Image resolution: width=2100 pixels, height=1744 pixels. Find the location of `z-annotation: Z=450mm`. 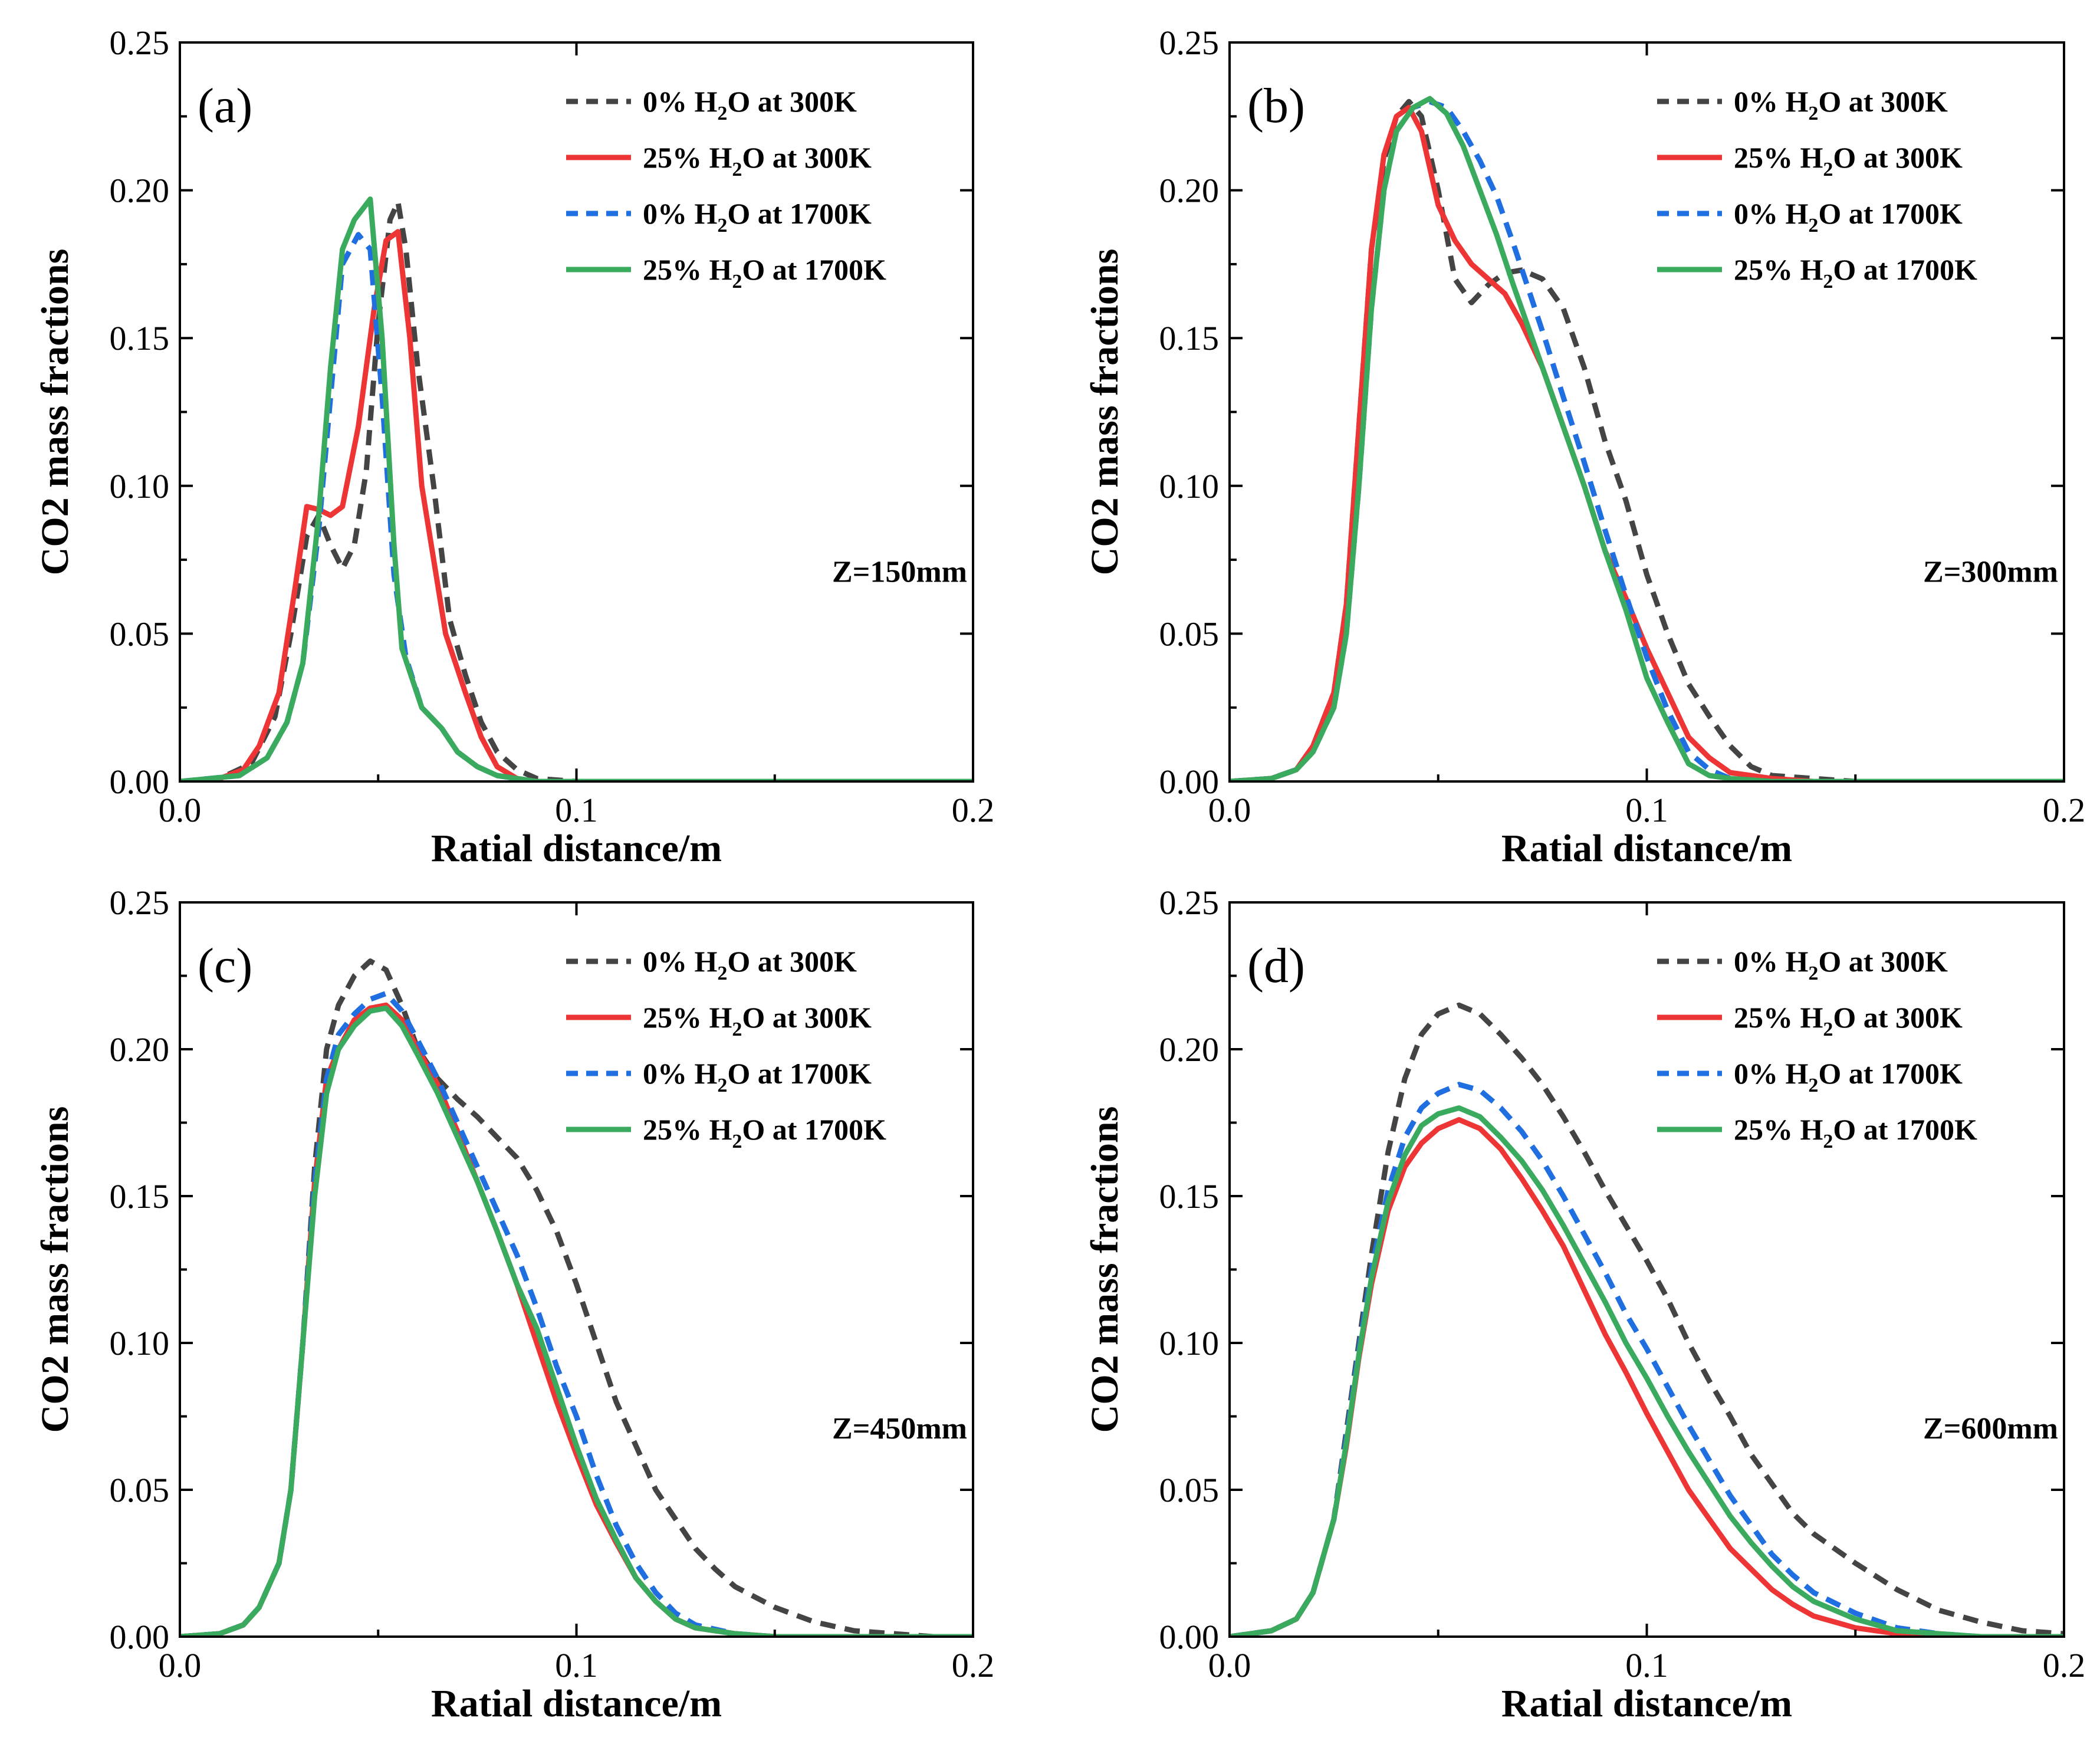

z-annotation: Z=450mm is located at coordinates (899, 1429).